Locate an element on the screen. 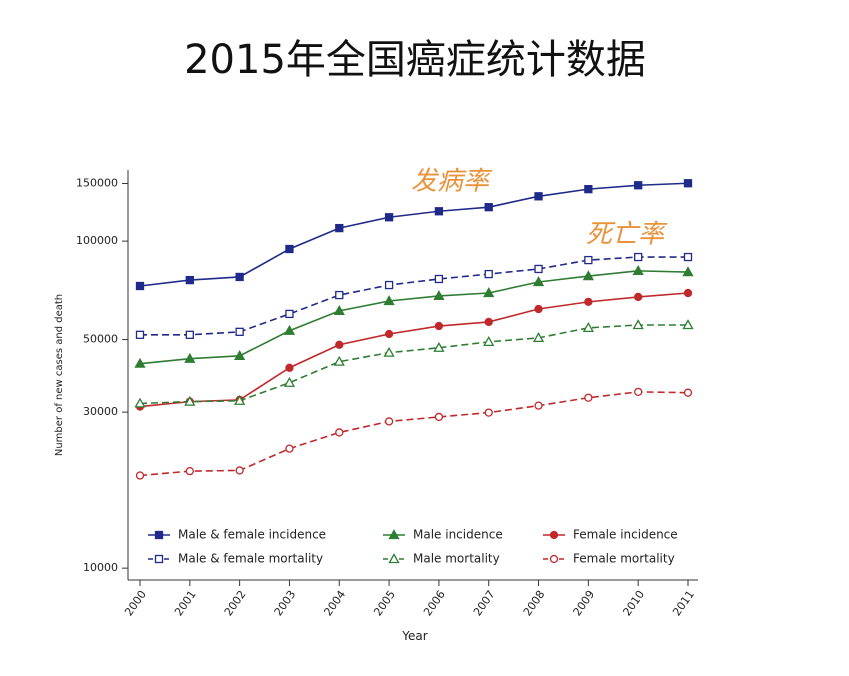 Image resolution: width=849 pixels, height=676 pixels. legend-label: Male & female incidence is located at coordinates (252, 535).